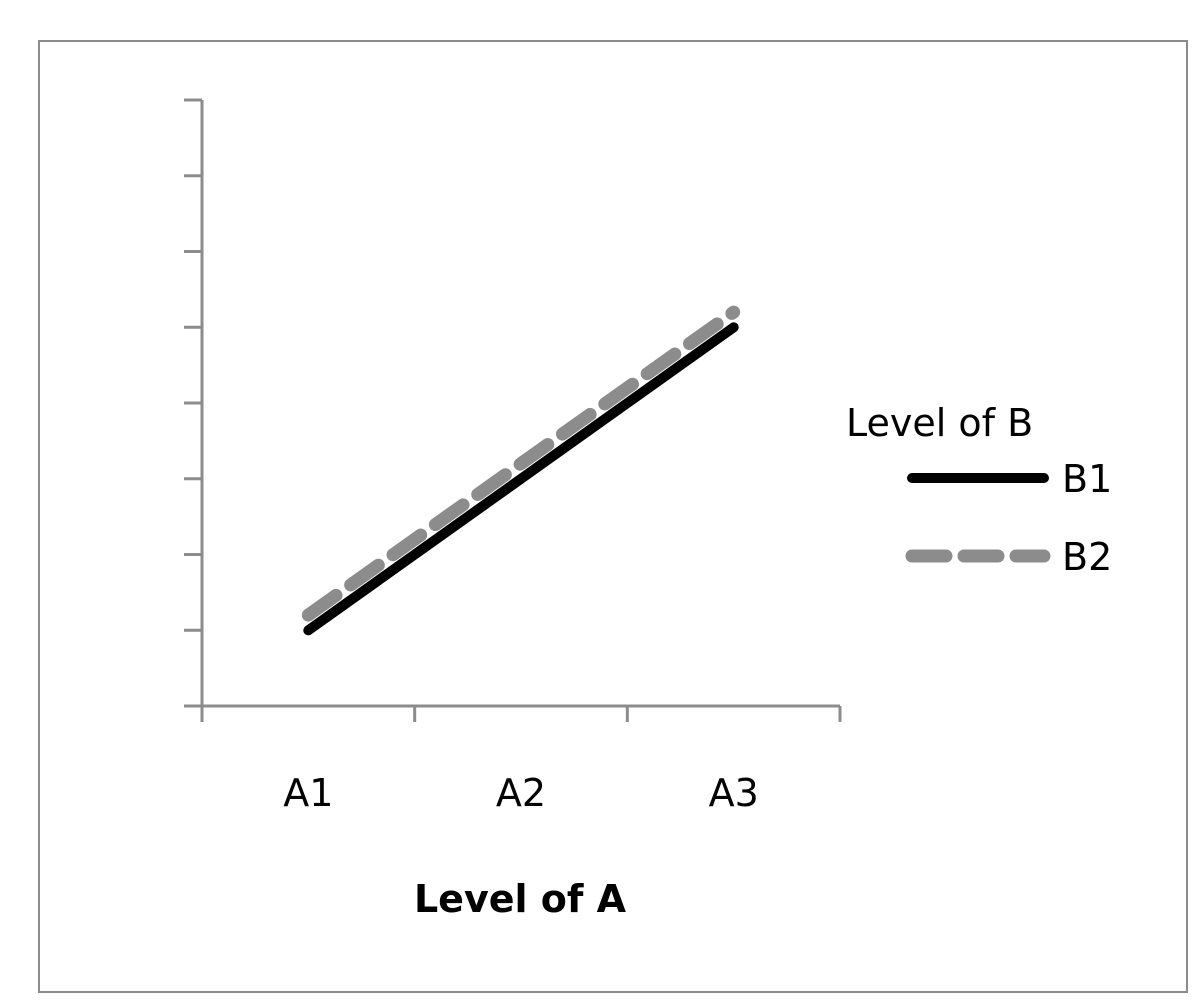 This screenshot has width=1192, height=1006. Describe the element at coordinates (1008, 518) in the screenshot. I see `legend-entries: B1 B2` at that location.